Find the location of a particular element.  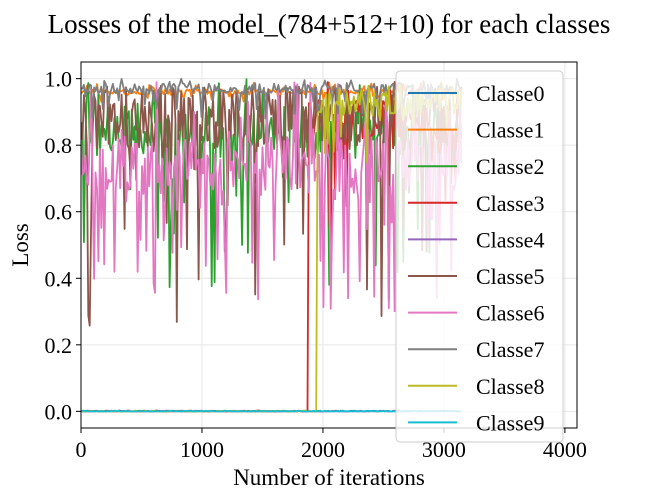

legend-label-classe8: Classe8 is located at coordinates (510, 386).